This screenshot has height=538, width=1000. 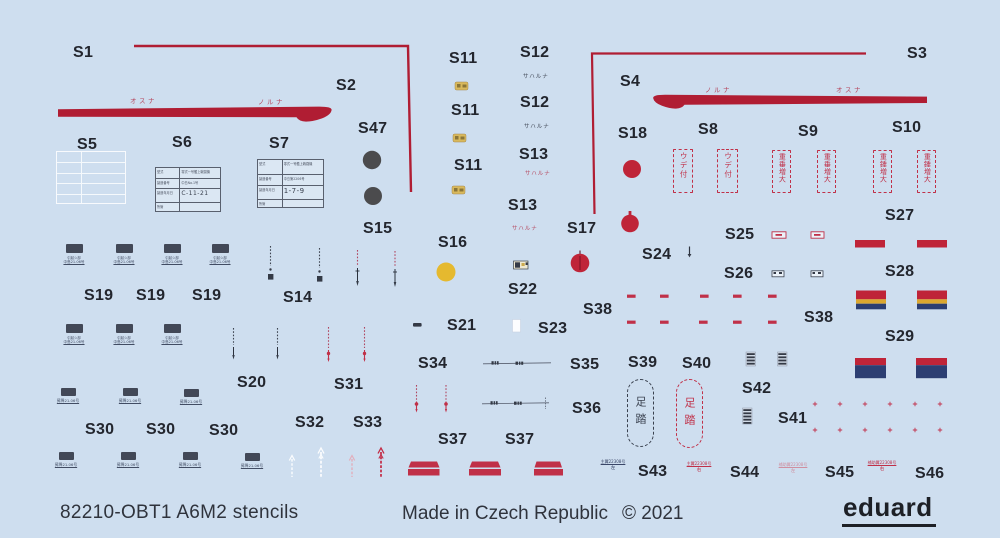 I want to click on s29-flag, so click(x=870, y=368).